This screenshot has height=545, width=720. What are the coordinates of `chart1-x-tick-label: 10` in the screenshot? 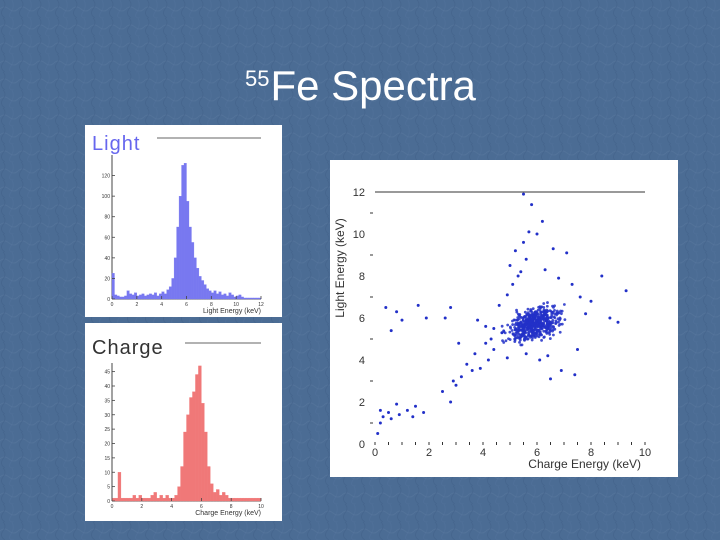 It's located at (261, 507).